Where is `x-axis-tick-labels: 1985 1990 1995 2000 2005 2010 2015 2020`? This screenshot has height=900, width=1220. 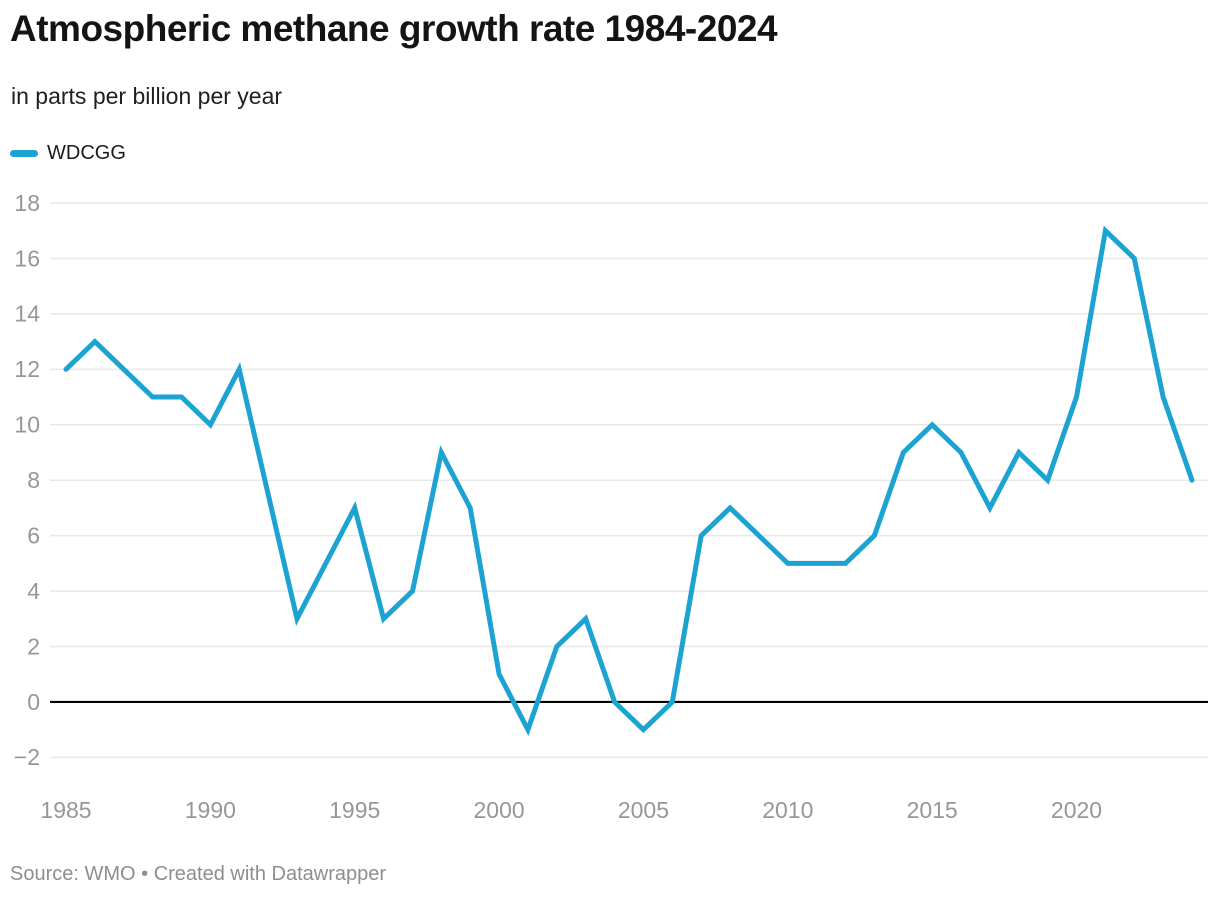
x-axis-tick-labels: 1985 1990 1995 2000 2005 2010 2015 2020 is located at coordinates (571, 810).